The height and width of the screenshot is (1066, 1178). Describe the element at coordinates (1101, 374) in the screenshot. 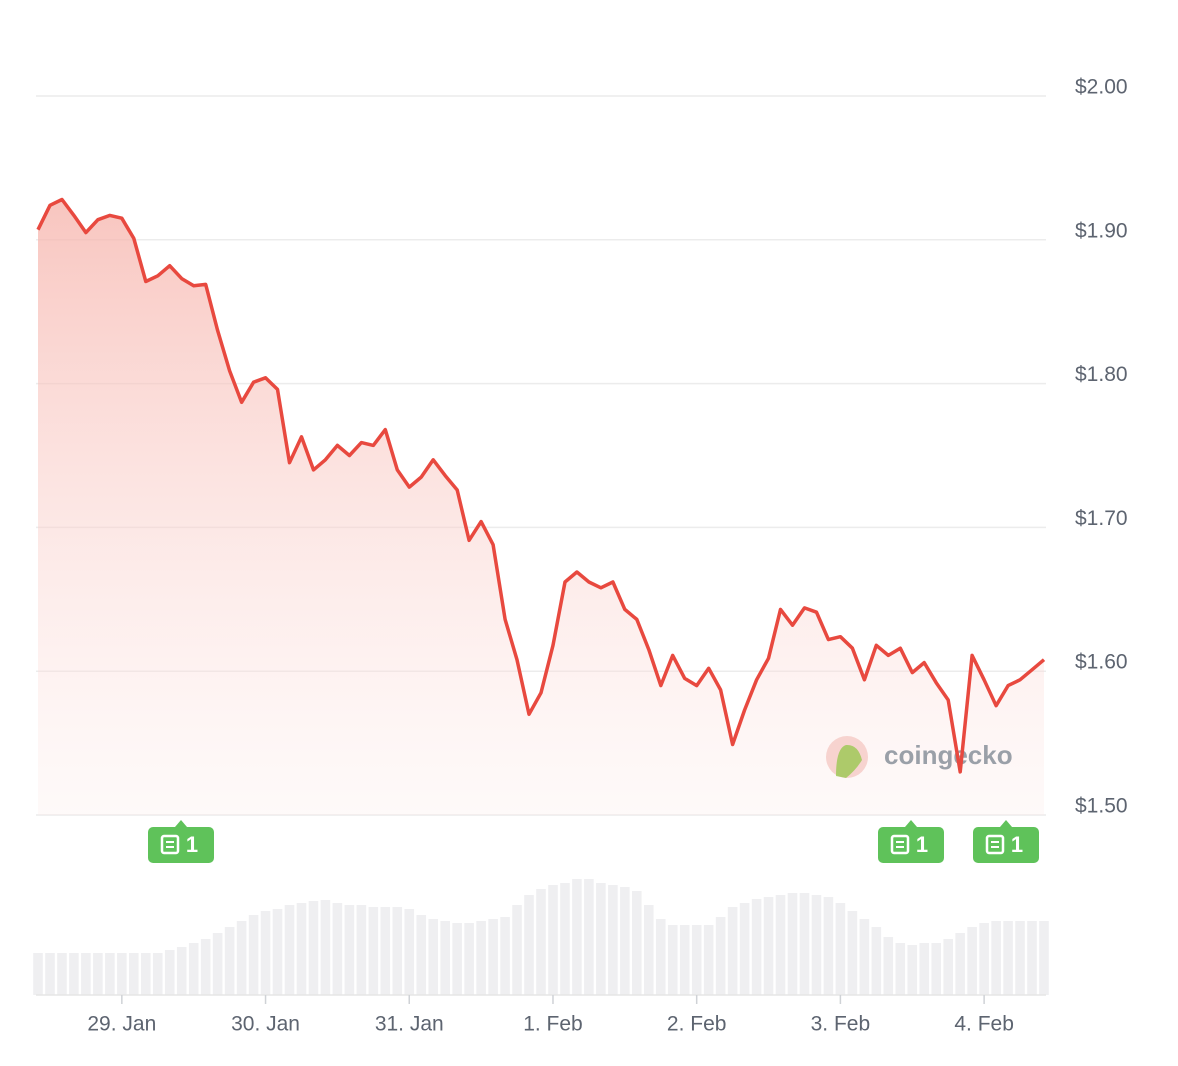

I see `y-tick-label: $1.80` at that location.